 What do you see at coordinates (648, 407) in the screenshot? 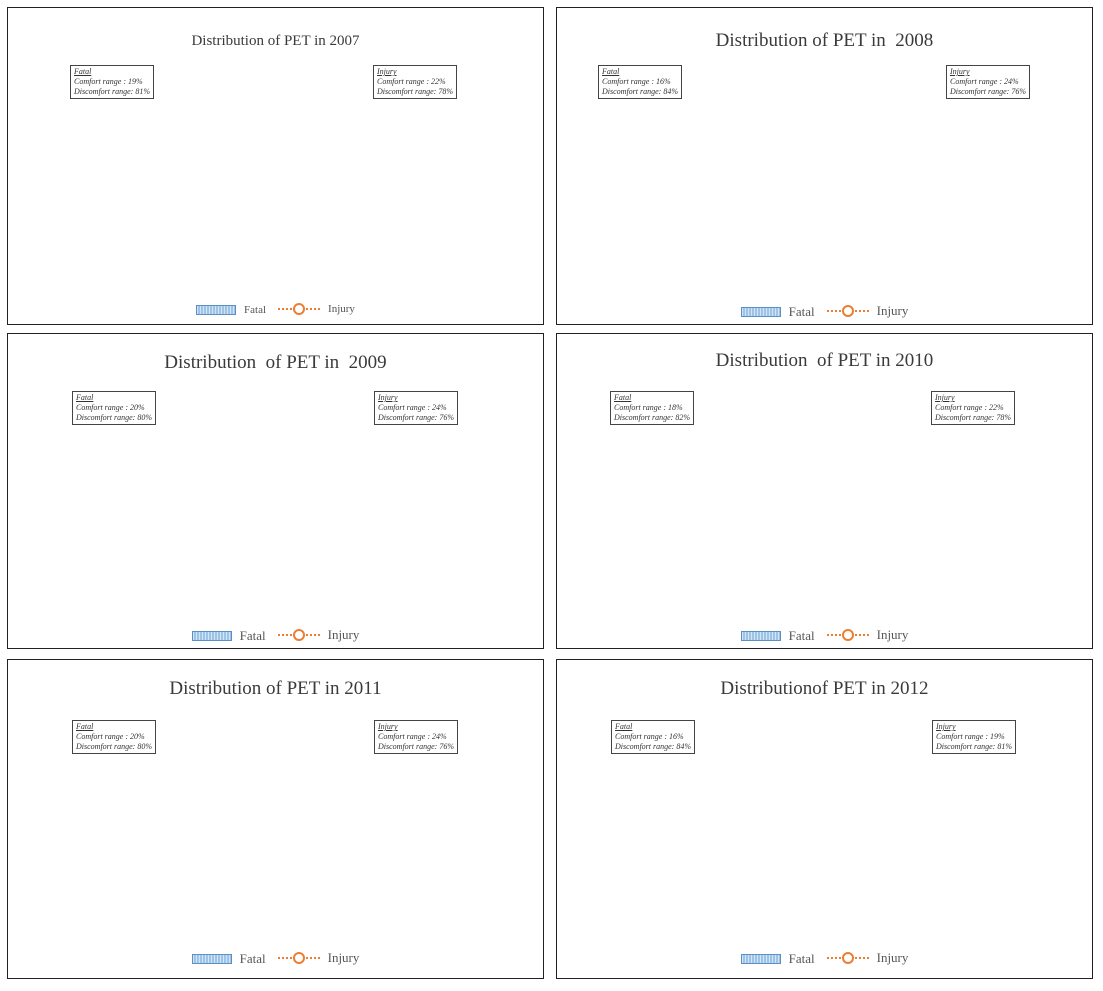
I see `fatal-note-comfort: Comfort range : 18%` at bounding box center [648, 407].